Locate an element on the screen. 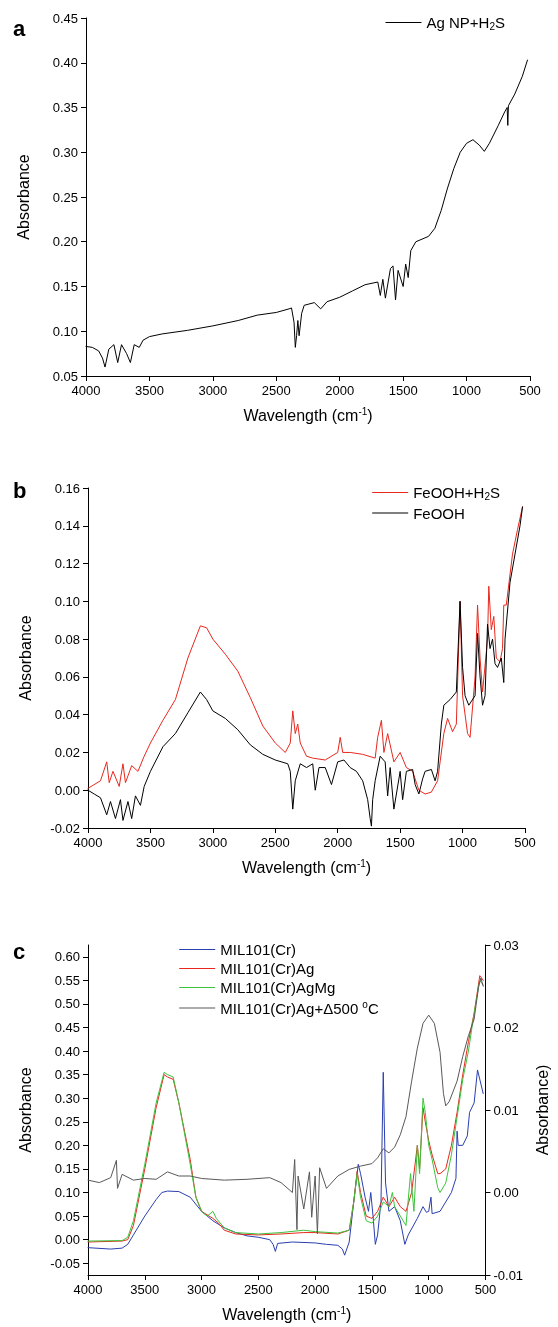 This screenshot has width=558, height=1327. y2-axis-title: Absorbance) is located at coordinates (542, 1110).